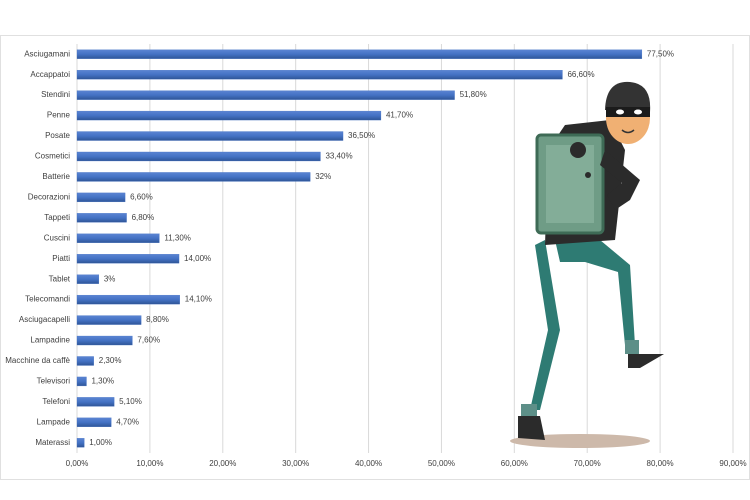  I want to click on data-label: 77,50%, so click(660, 53).